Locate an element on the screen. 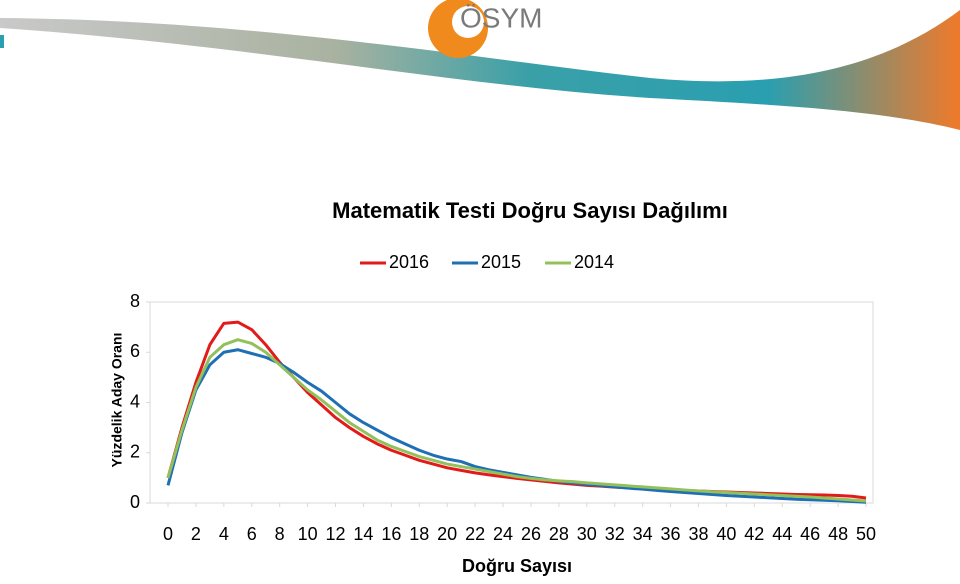  x-tick-label: 44 is located at coordinates (782, 534).